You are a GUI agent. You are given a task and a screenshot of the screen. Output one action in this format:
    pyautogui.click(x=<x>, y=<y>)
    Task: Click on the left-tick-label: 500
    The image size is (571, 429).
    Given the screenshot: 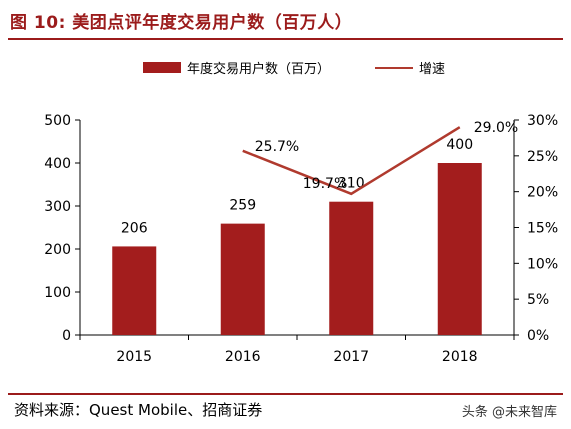 What is the action you would take?
    pyautogui.click(x=57, y=121)
    